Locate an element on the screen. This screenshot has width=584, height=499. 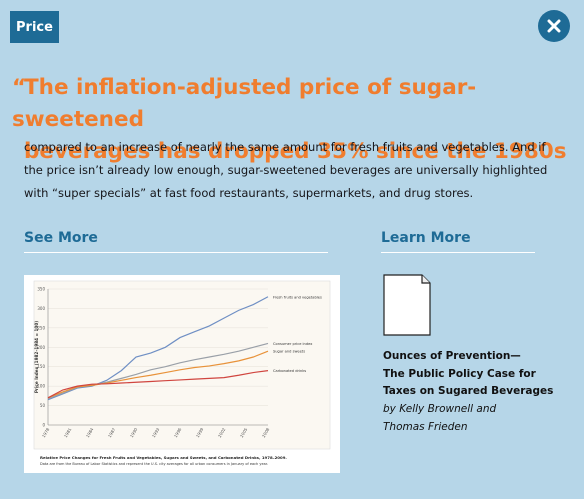
chart-y-tick-label: 0 is located at coordinates (43, 425).